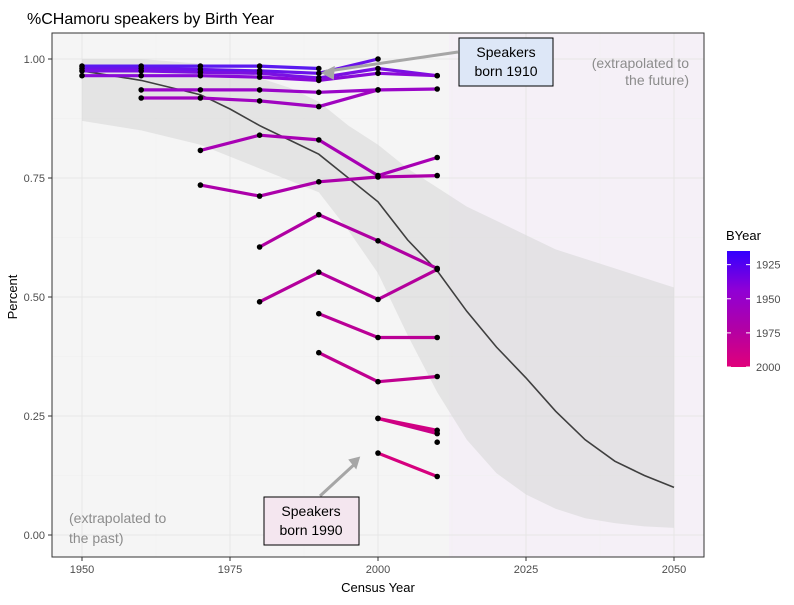 This screenshot has height=605, width=794. I want to click on y-tick-label: 1.00, so click(34, 60).